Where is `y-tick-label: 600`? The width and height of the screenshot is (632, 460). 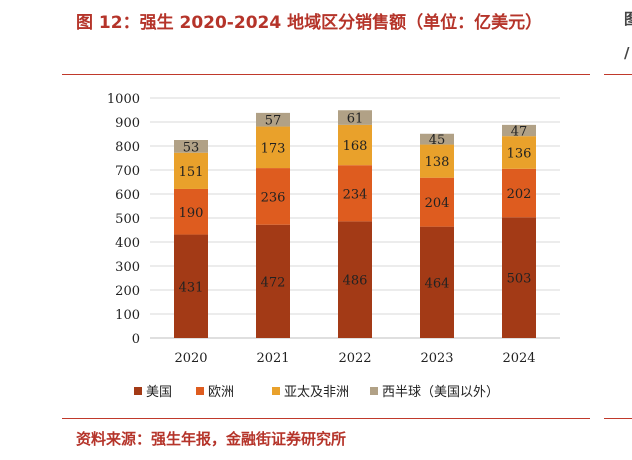 y-tick-label: 600 is located at coordinates (127, 195).